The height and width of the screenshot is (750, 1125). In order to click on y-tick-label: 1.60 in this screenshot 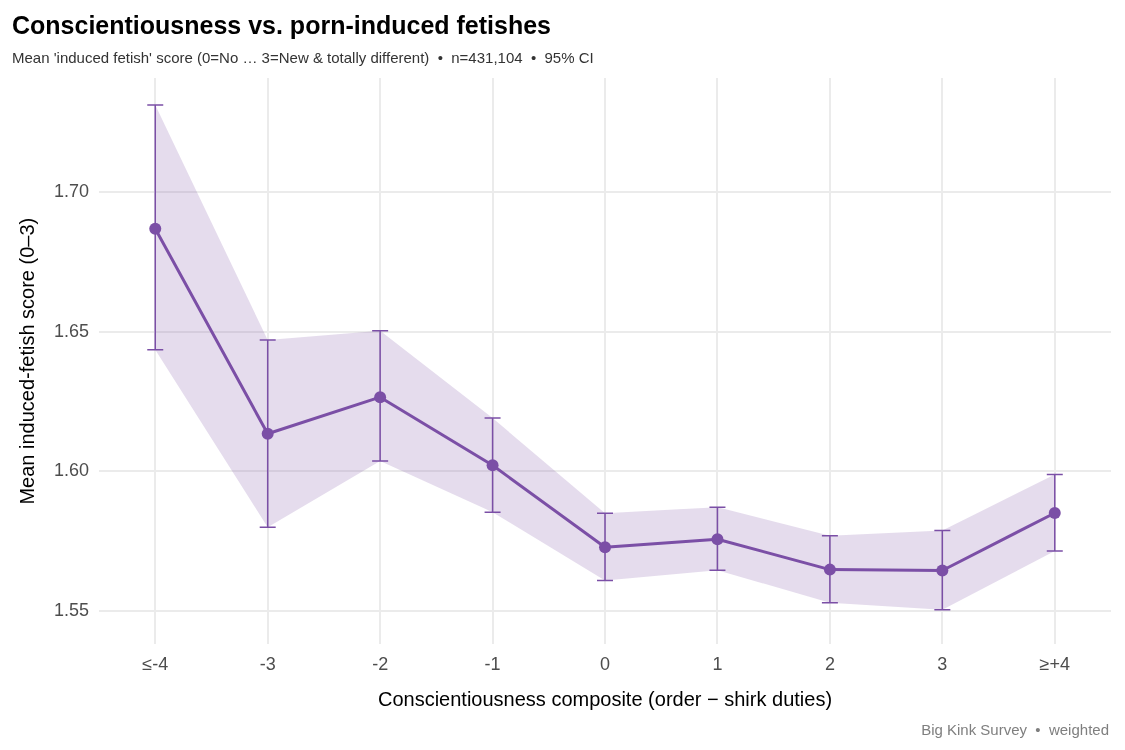, I will do `click(71, 470)`.